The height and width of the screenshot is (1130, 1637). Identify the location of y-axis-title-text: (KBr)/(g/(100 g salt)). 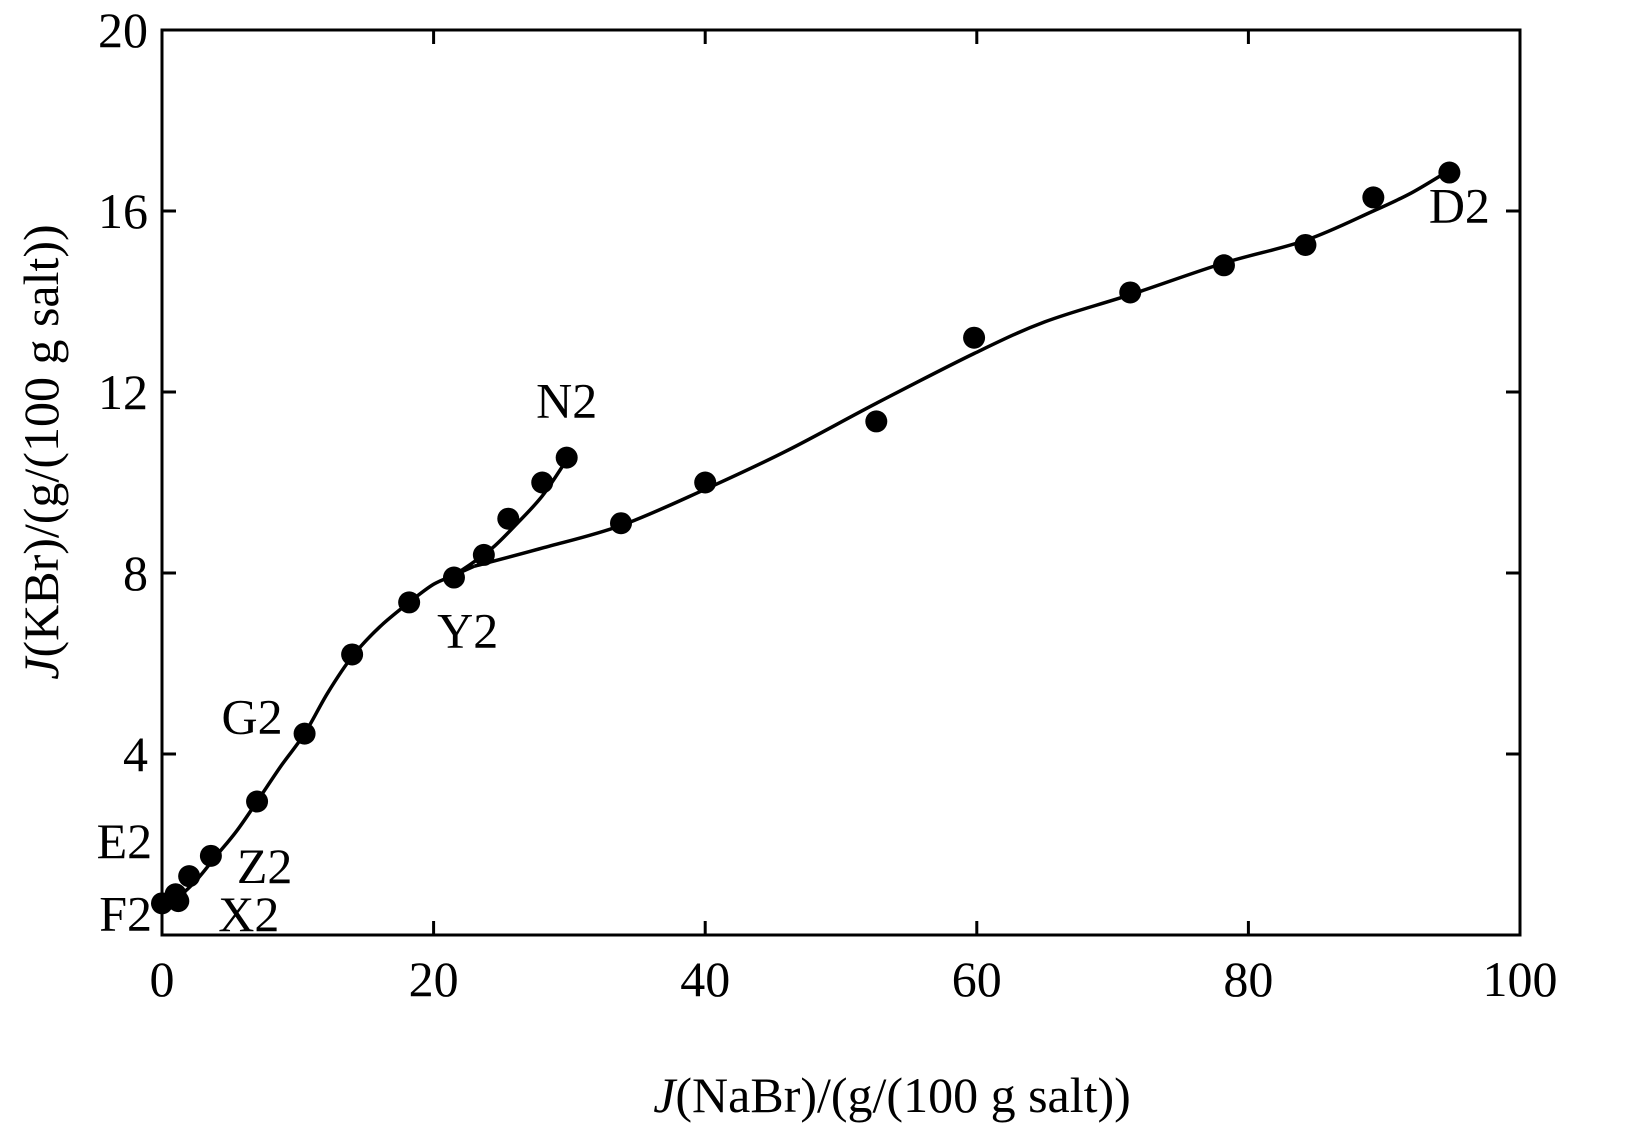
(41, 440).